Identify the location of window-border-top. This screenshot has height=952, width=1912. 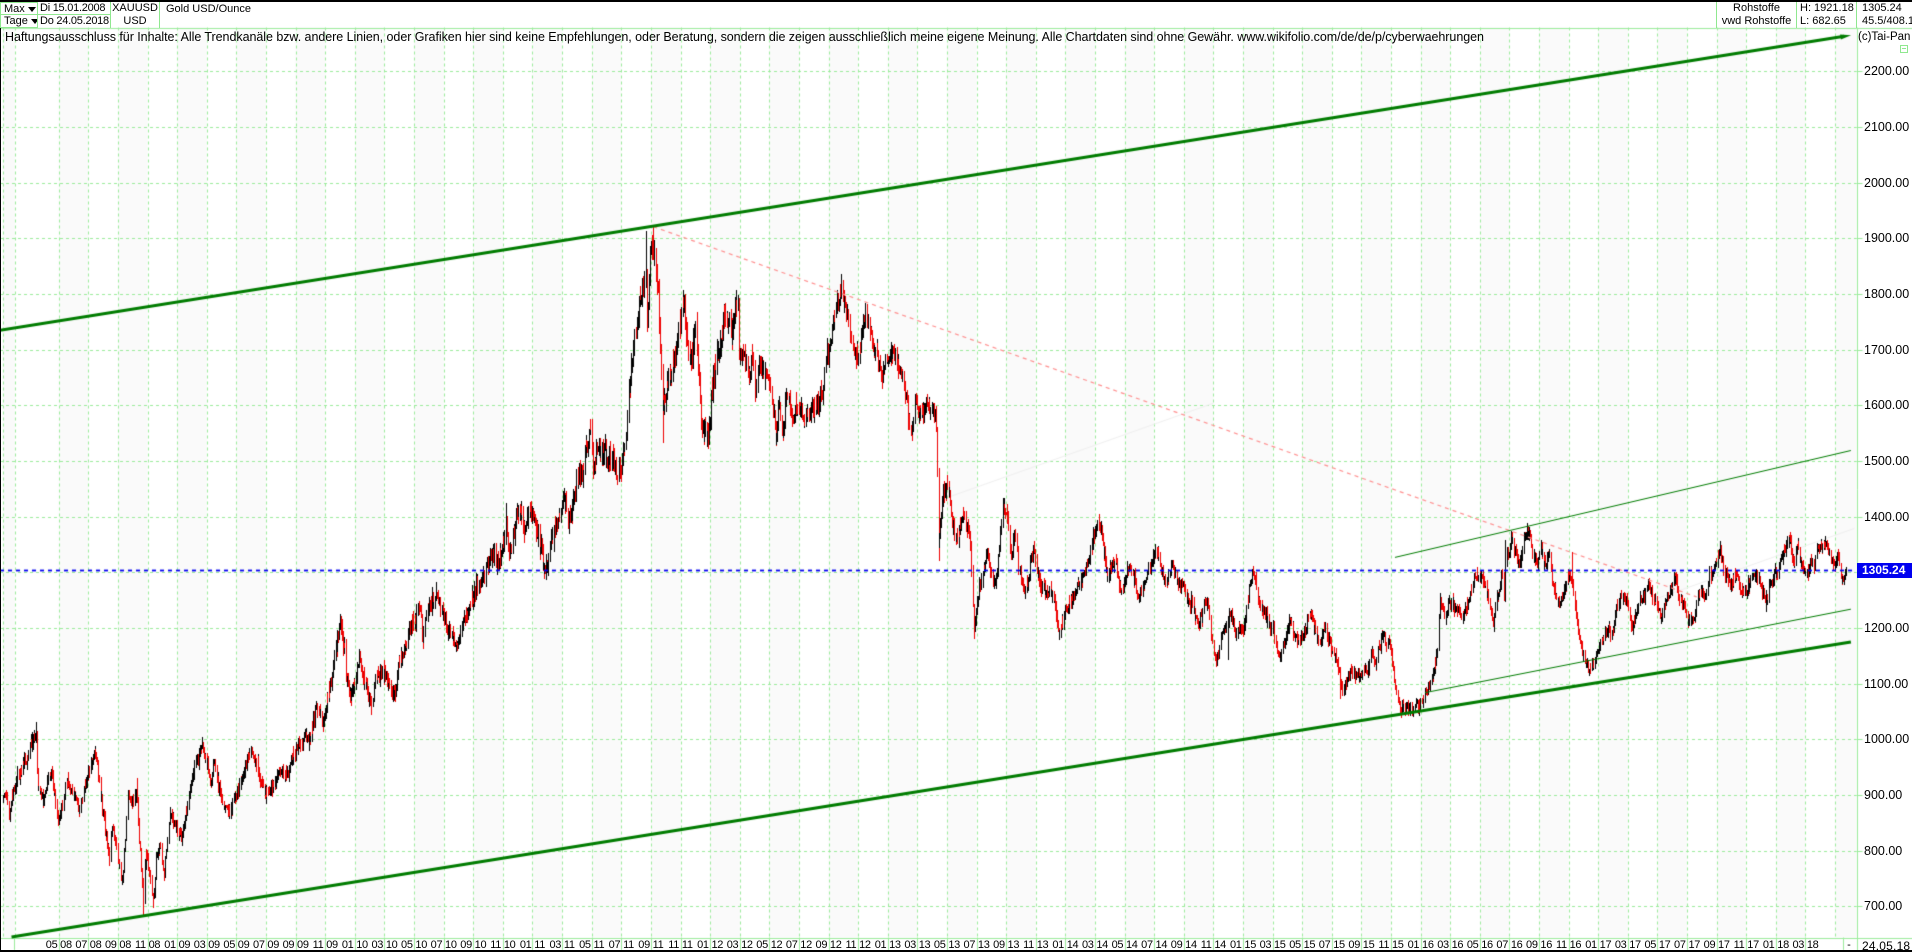
(956, 1).